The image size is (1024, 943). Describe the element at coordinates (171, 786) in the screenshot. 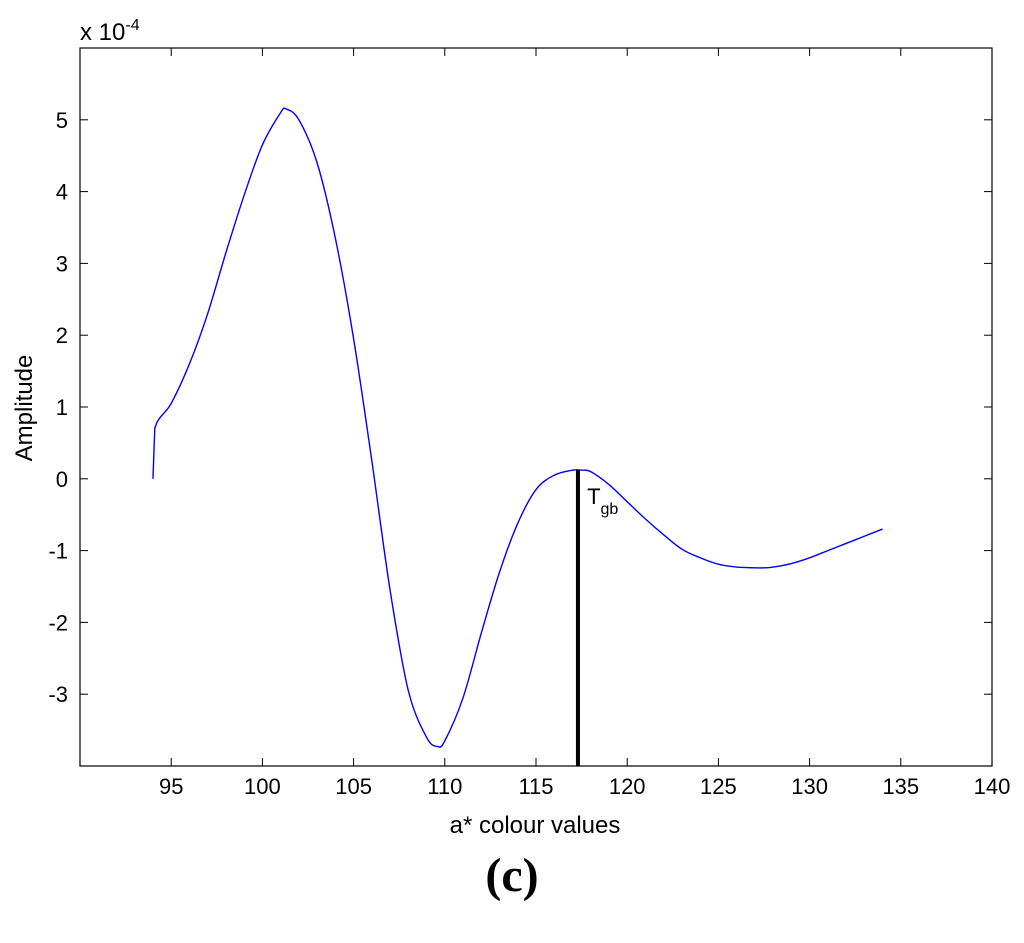

I see `x-tick-label: 95` at that location.